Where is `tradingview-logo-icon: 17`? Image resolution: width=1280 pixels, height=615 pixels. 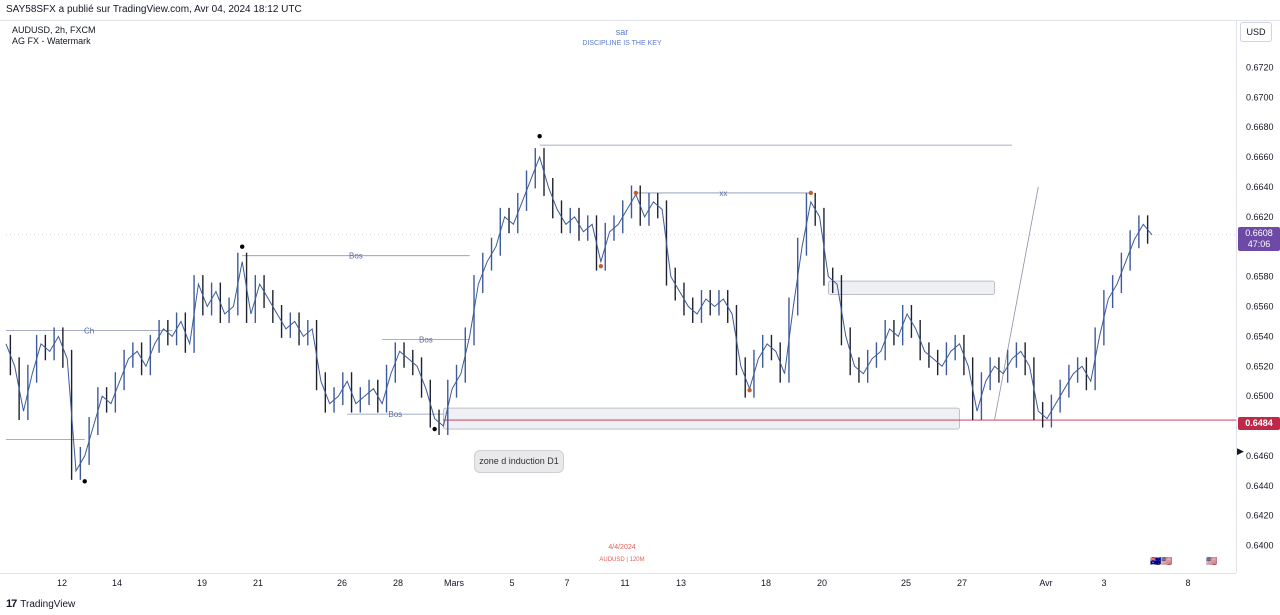 tradingview-logo-icon: 17 is located at coordinates (11, 604).